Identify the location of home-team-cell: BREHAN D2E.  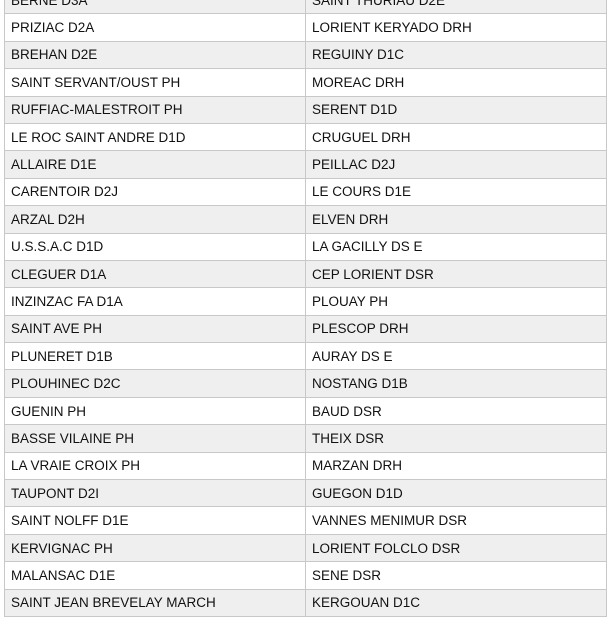
(155, 55).